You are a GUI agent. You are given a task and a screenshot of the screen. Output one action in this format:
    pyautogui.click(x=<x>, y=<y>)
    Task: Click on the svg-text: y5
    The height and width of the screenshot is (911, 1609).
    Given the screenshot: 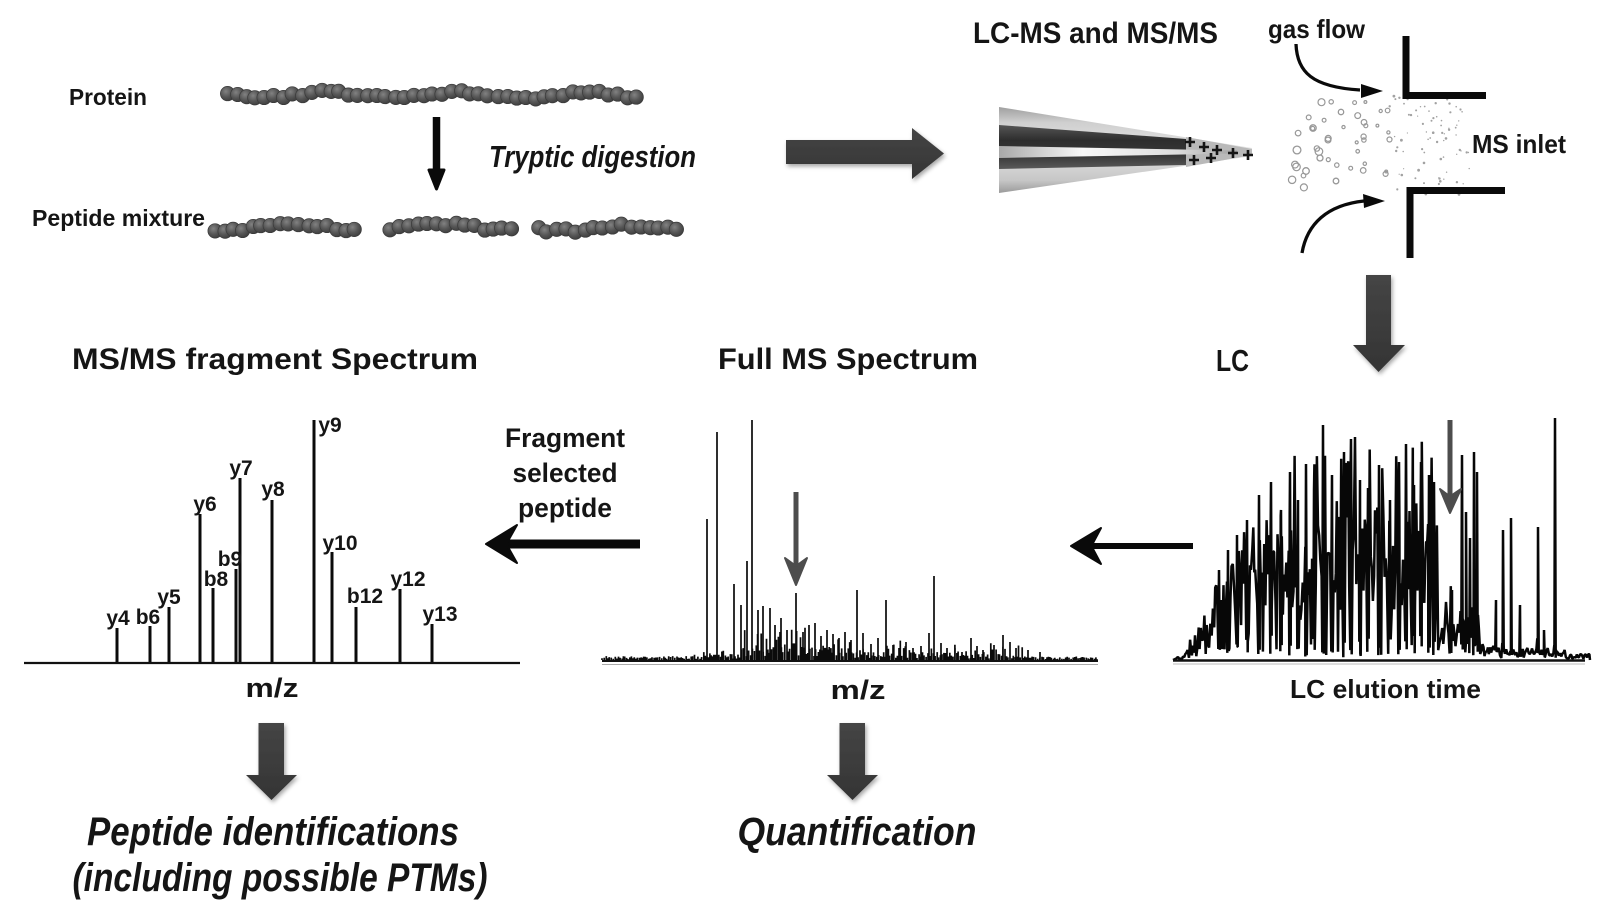 What is the action you would take?
    pyautogui.click(x=169, y=597)
    